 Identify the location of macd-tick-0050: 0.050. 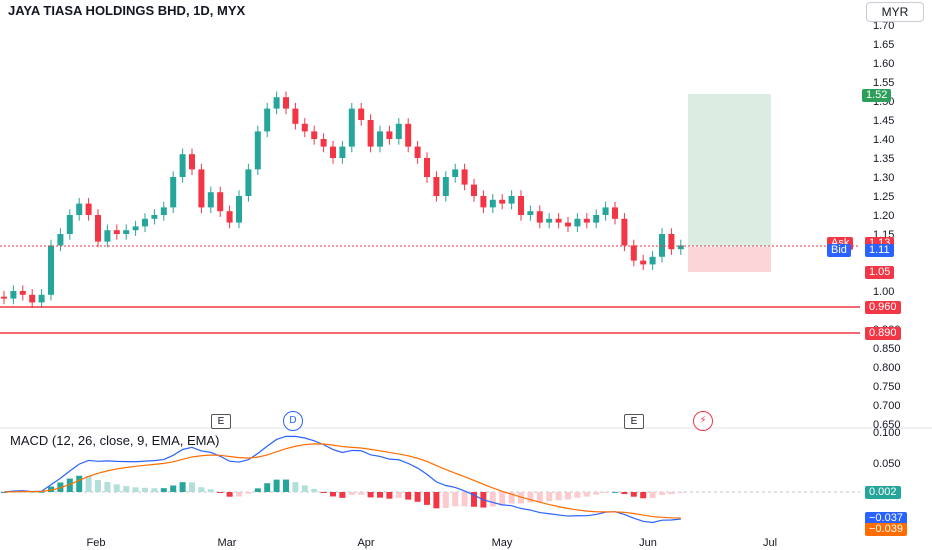
(887, 464).